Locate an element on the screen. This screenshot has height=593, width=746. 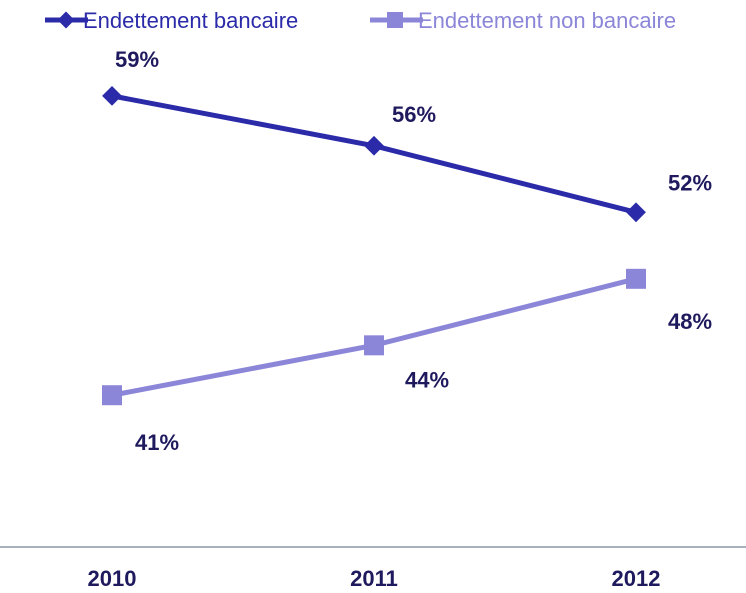
data-label-non-bancaire-2010: 41% is located at coordinates (157, 442).